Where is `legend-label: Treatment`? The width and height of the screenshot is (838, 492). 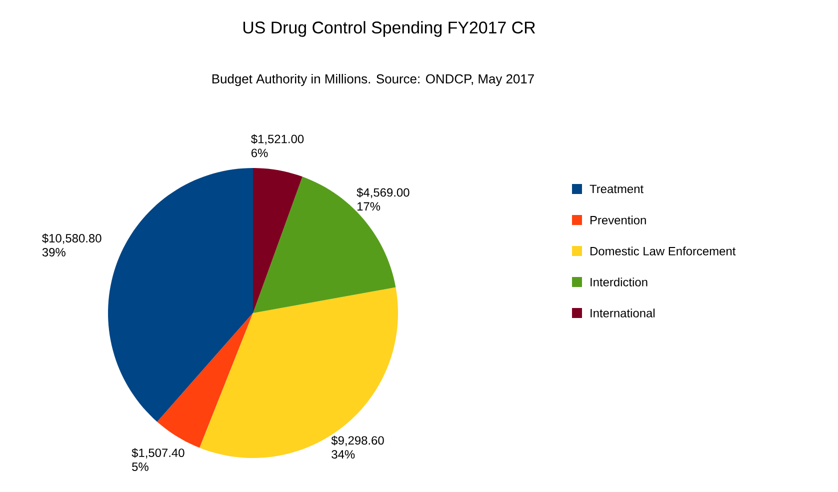
legend-label: Treatment is located at coordinates (617, 189).